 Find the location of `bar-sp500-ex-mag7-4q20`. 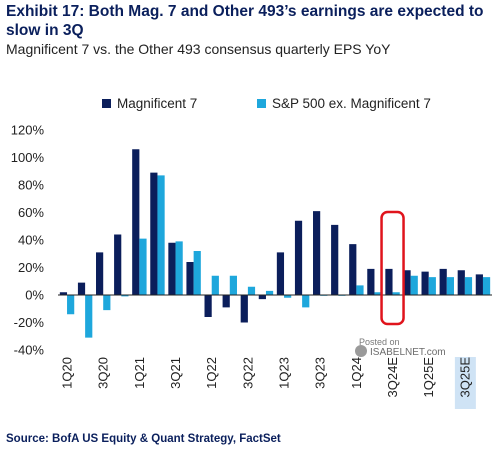

bar-sp500-ex-mag7-4q20 is located at coordinates (125, 296).